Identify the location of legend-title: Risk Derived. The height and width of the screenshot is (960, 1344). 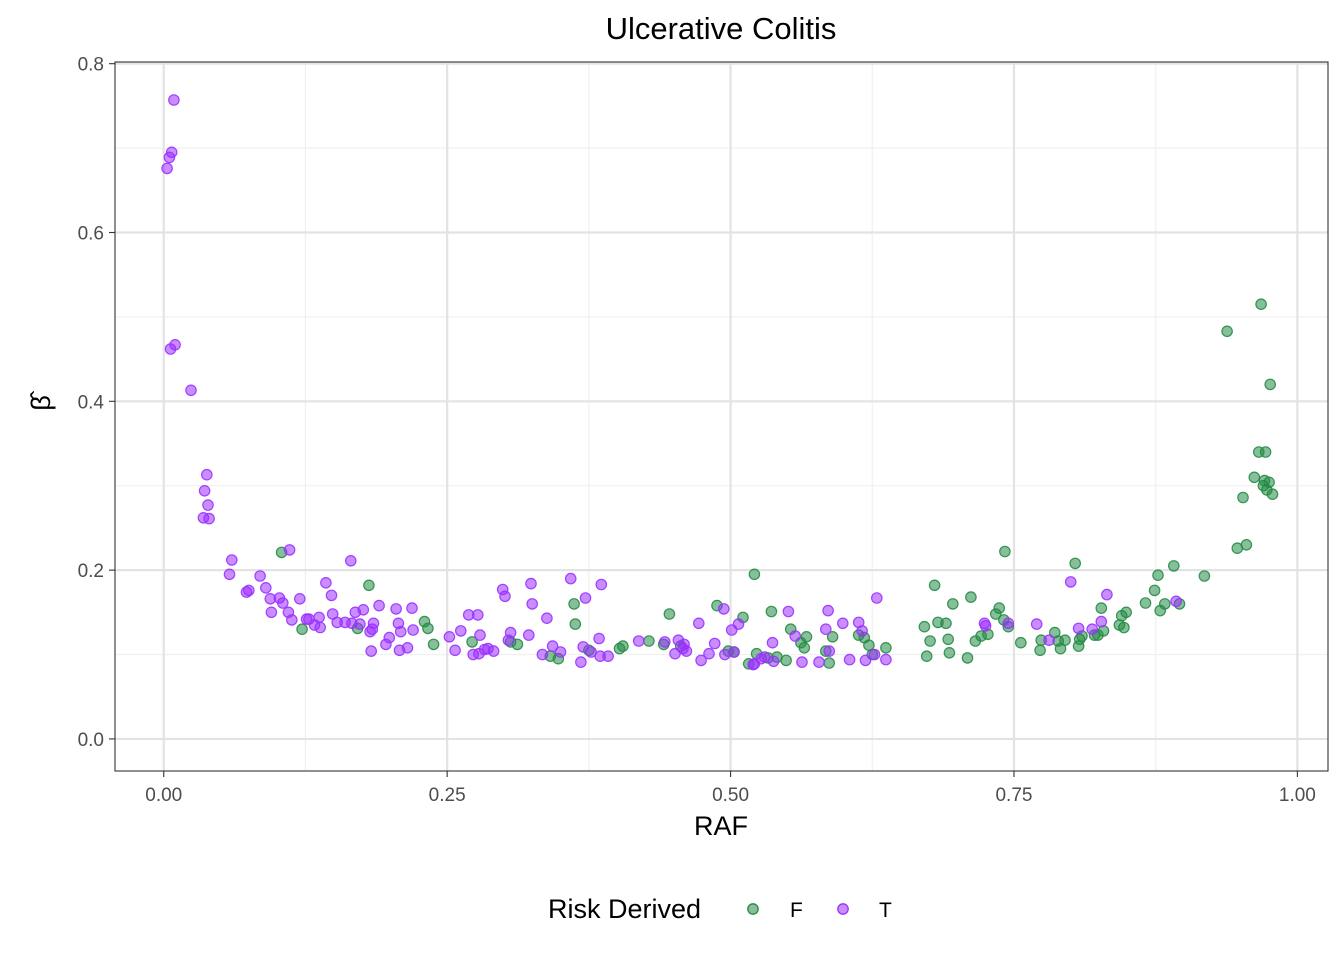
(624, 909).